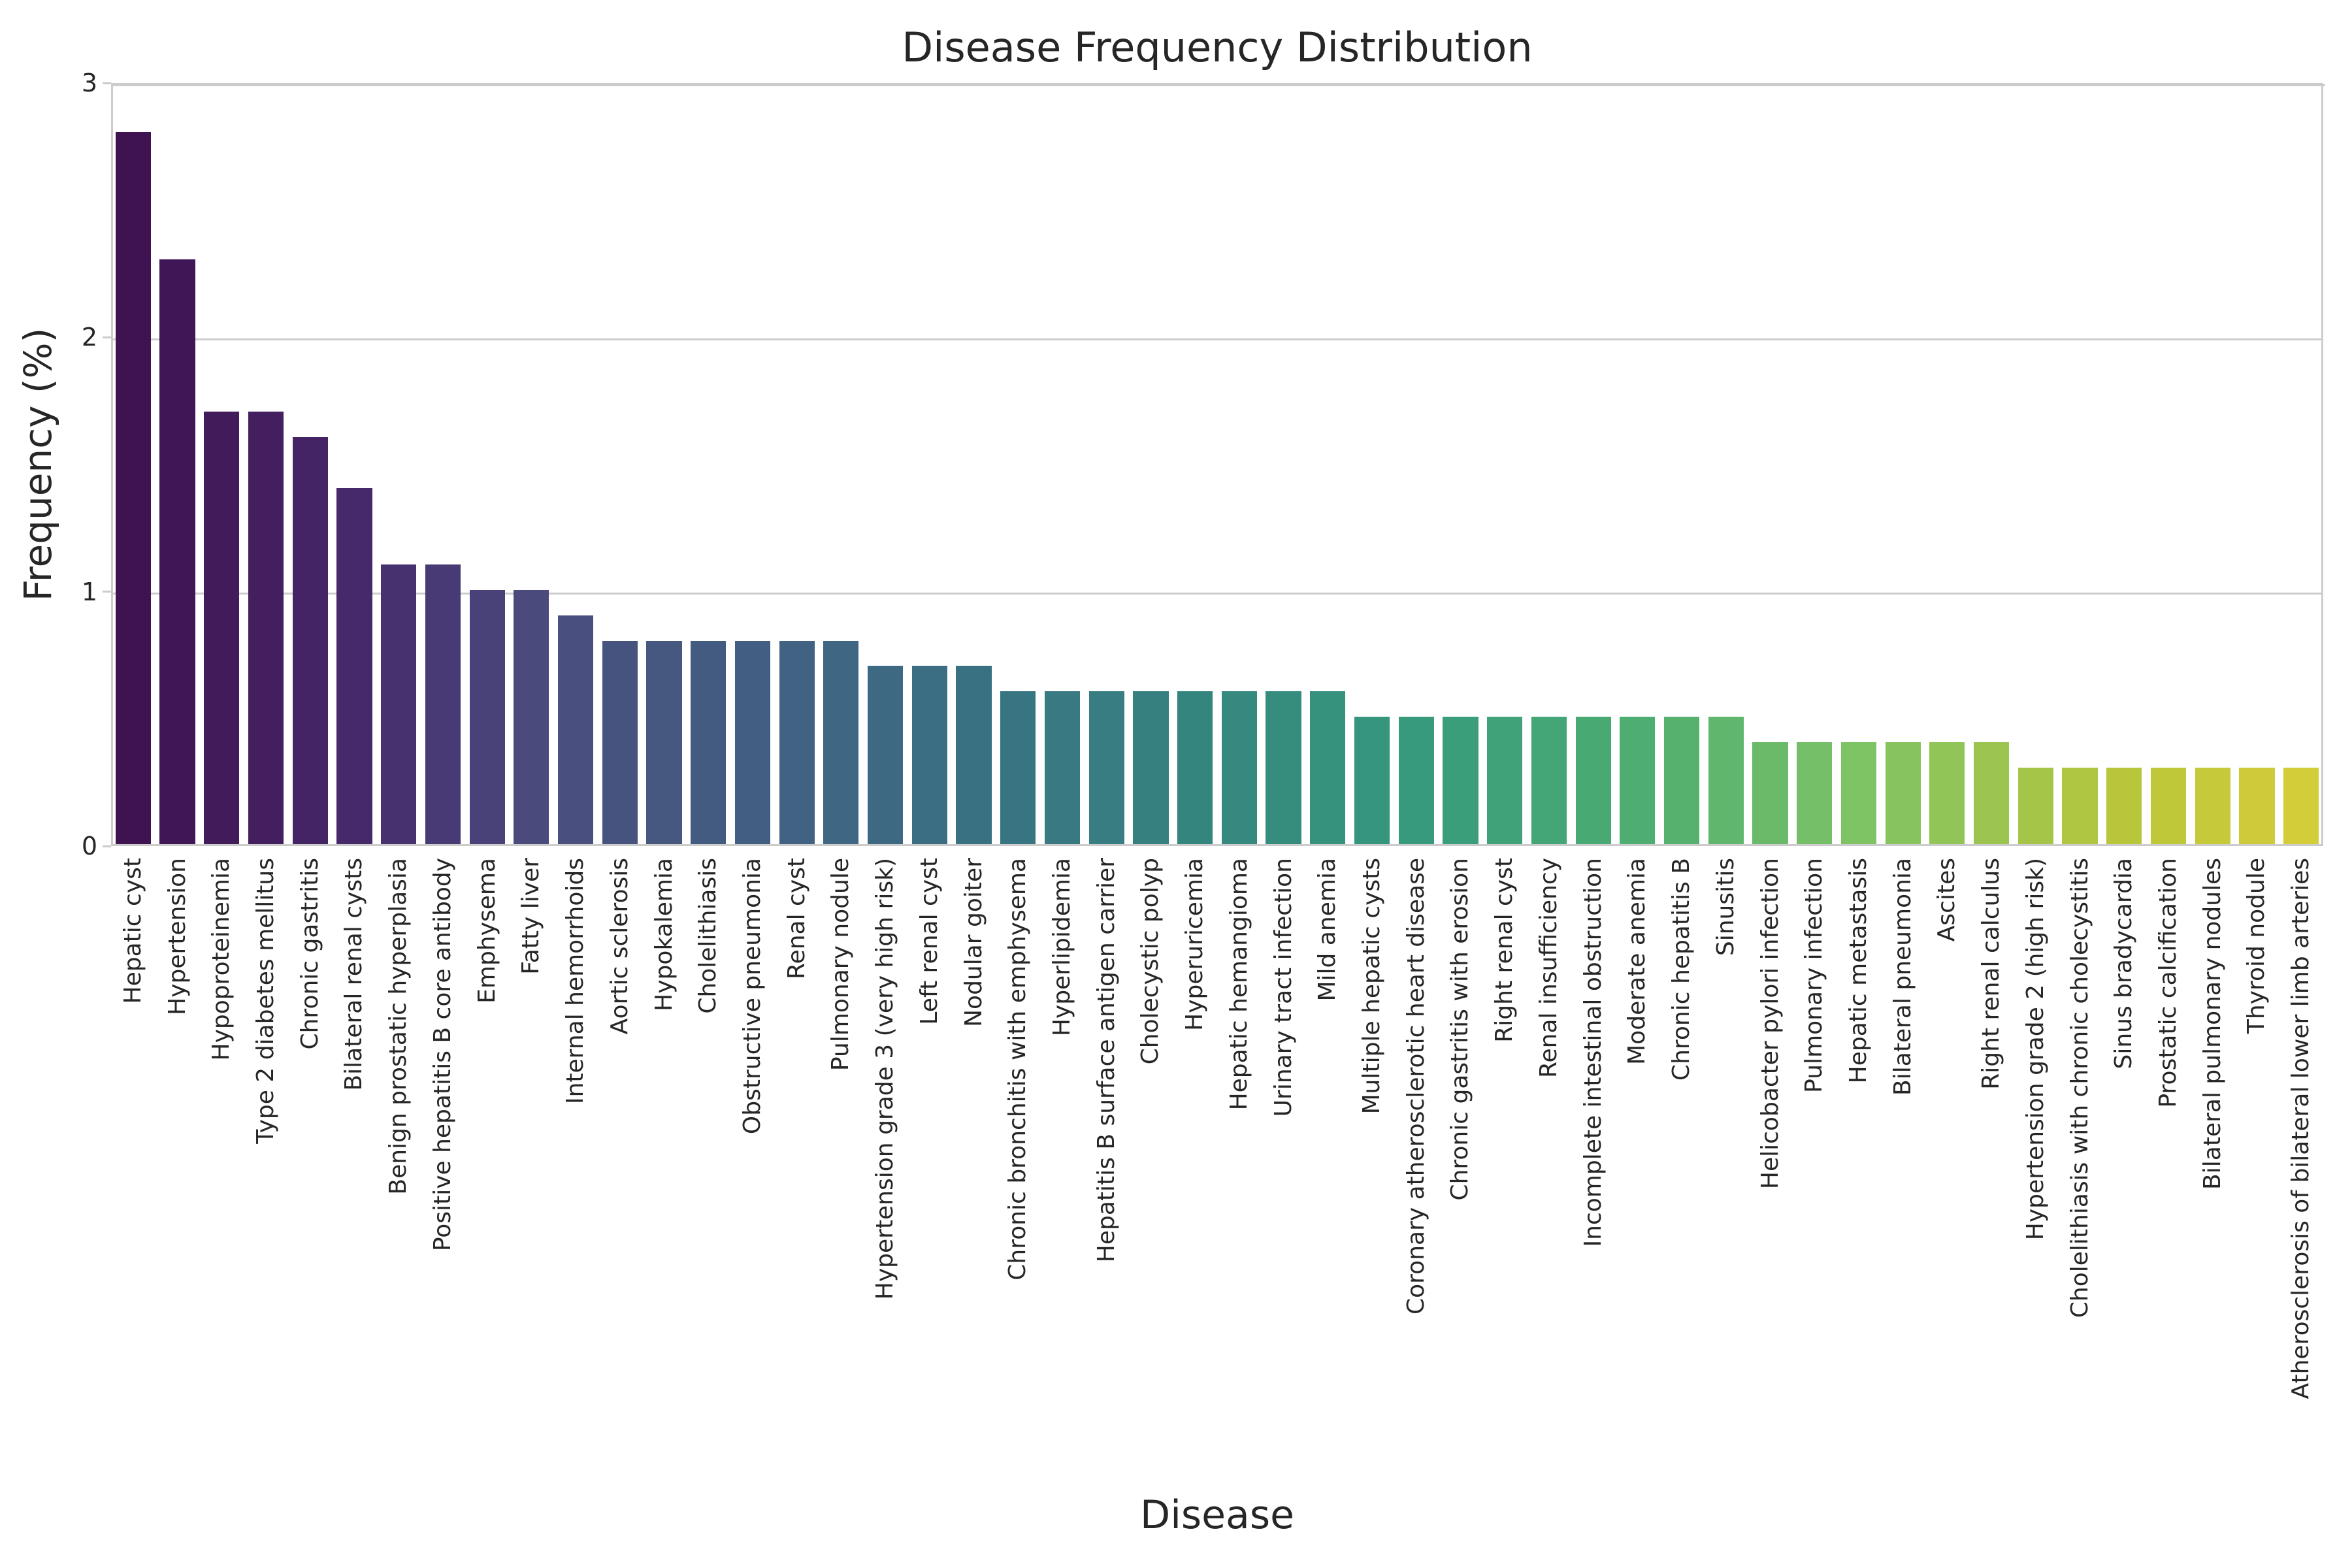 The height and width of the screenshot is (1568, 2352). Describe the element at coordinates (486, 931) in the screenshot. I see `x-tick-label-text: Emphysema` at that location.